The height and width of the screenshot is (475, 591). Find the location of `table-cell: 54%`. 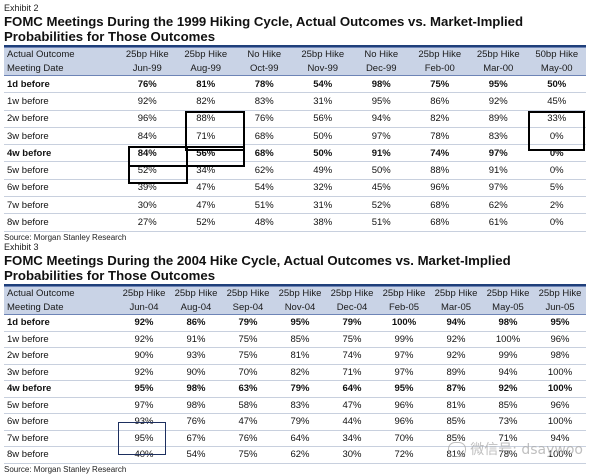

table-cell: 54% is located at coordinates (196, 455).